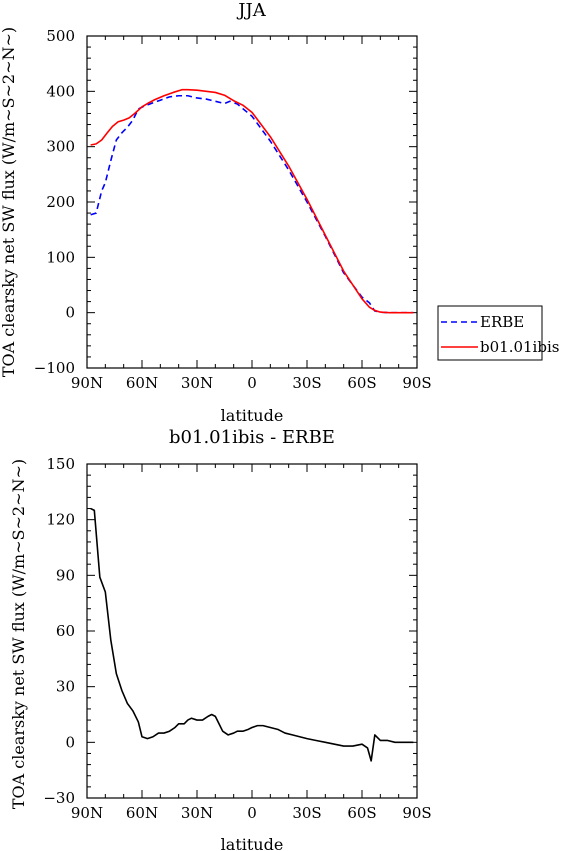 The width and height of the screenshot is (570, 851). What do you see at coordinates (87, 813) in the screenshot?
I see `bottom-xtick-label: 90N` at bounding box center [87, 813].